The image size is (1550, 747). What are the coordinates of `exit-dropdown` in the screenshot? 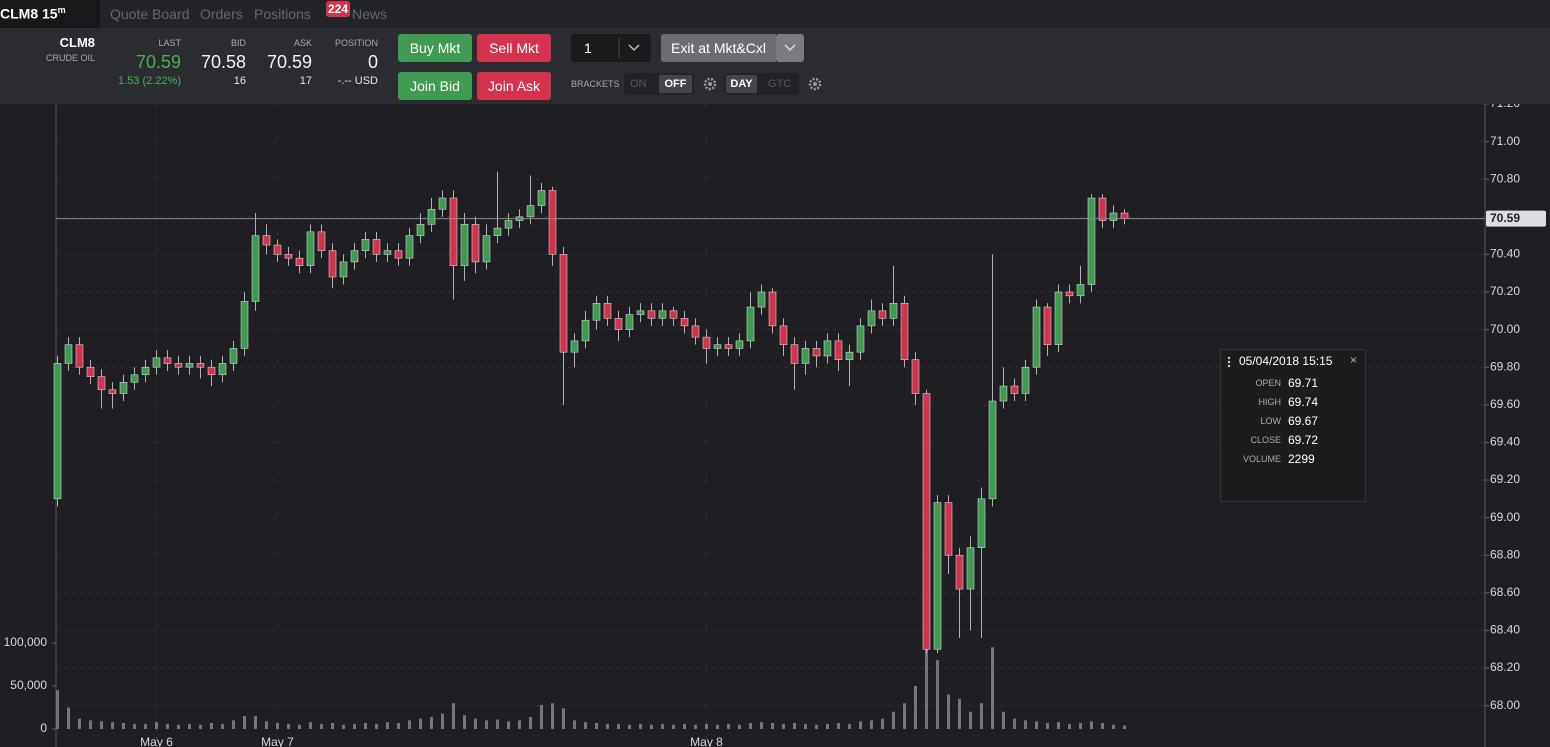 It's located at (790, 48).